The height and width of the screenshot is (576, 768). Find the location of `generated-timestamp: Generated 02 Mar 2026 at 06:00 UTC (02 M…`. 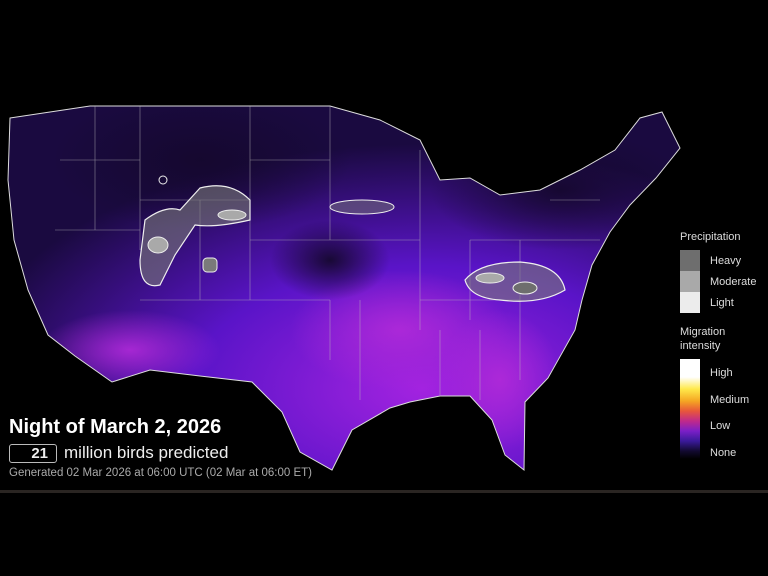

generated-timestamp: Generated 02 Mar 2026 at 06:00 UTC (02 M… is located at coordinates (160, 473).